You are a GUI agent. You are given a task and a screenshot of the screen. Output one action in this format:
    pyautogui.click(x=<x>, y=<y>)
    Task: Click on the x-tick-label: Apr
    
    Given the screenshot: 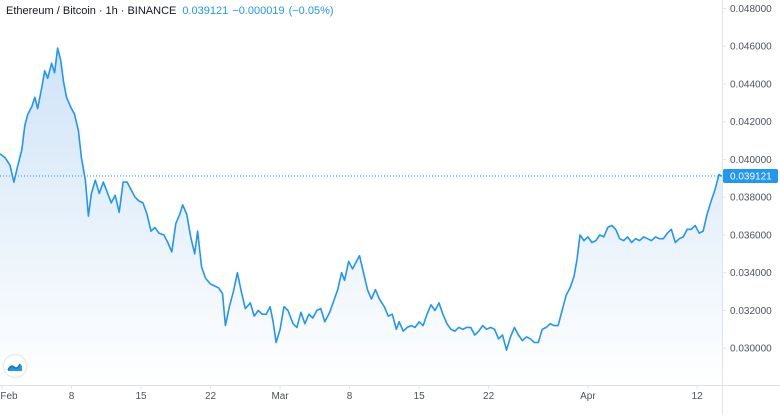 What is the action you would take?
    pyautogui.click(x=588, y=396)
    